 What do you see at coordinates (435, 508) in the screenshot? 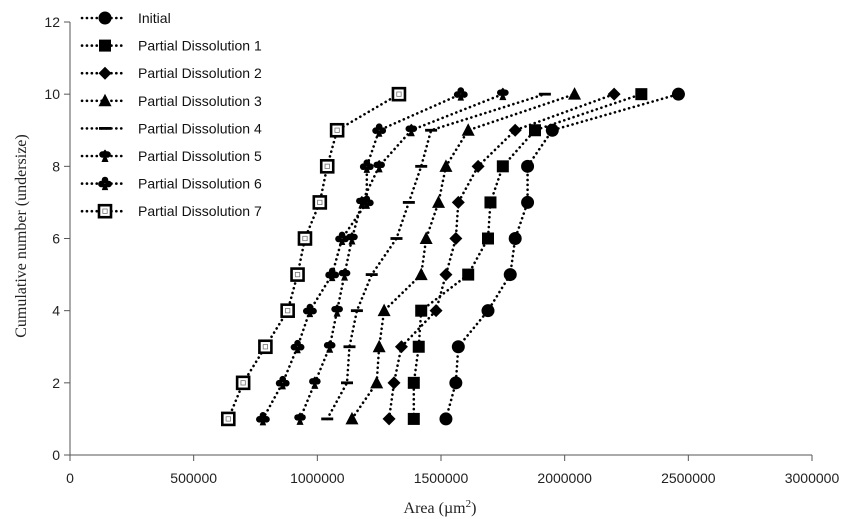
I see `x-axis-title-main: Area (µm` at bounding box center [435, 508].